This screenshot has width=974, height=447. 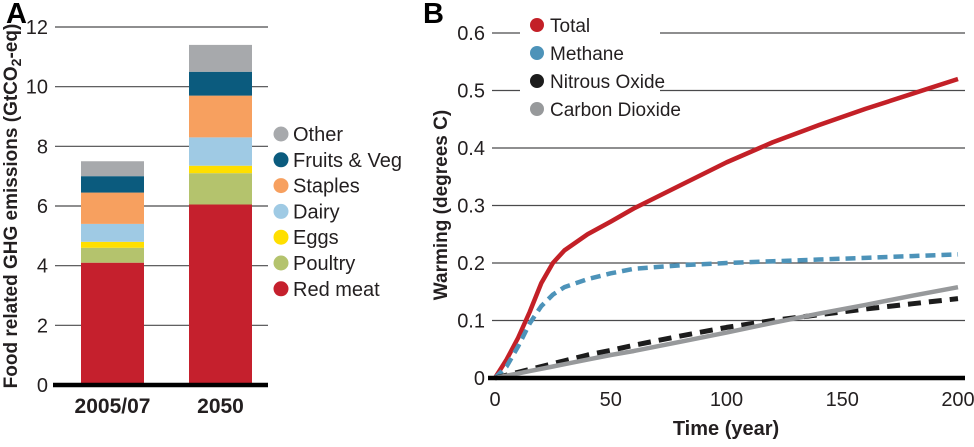 What do you see at coordinates (471, 92) in the screenshot?
I see `y-tick-label-0.5: 0.5` at bounding box center [471, 92].